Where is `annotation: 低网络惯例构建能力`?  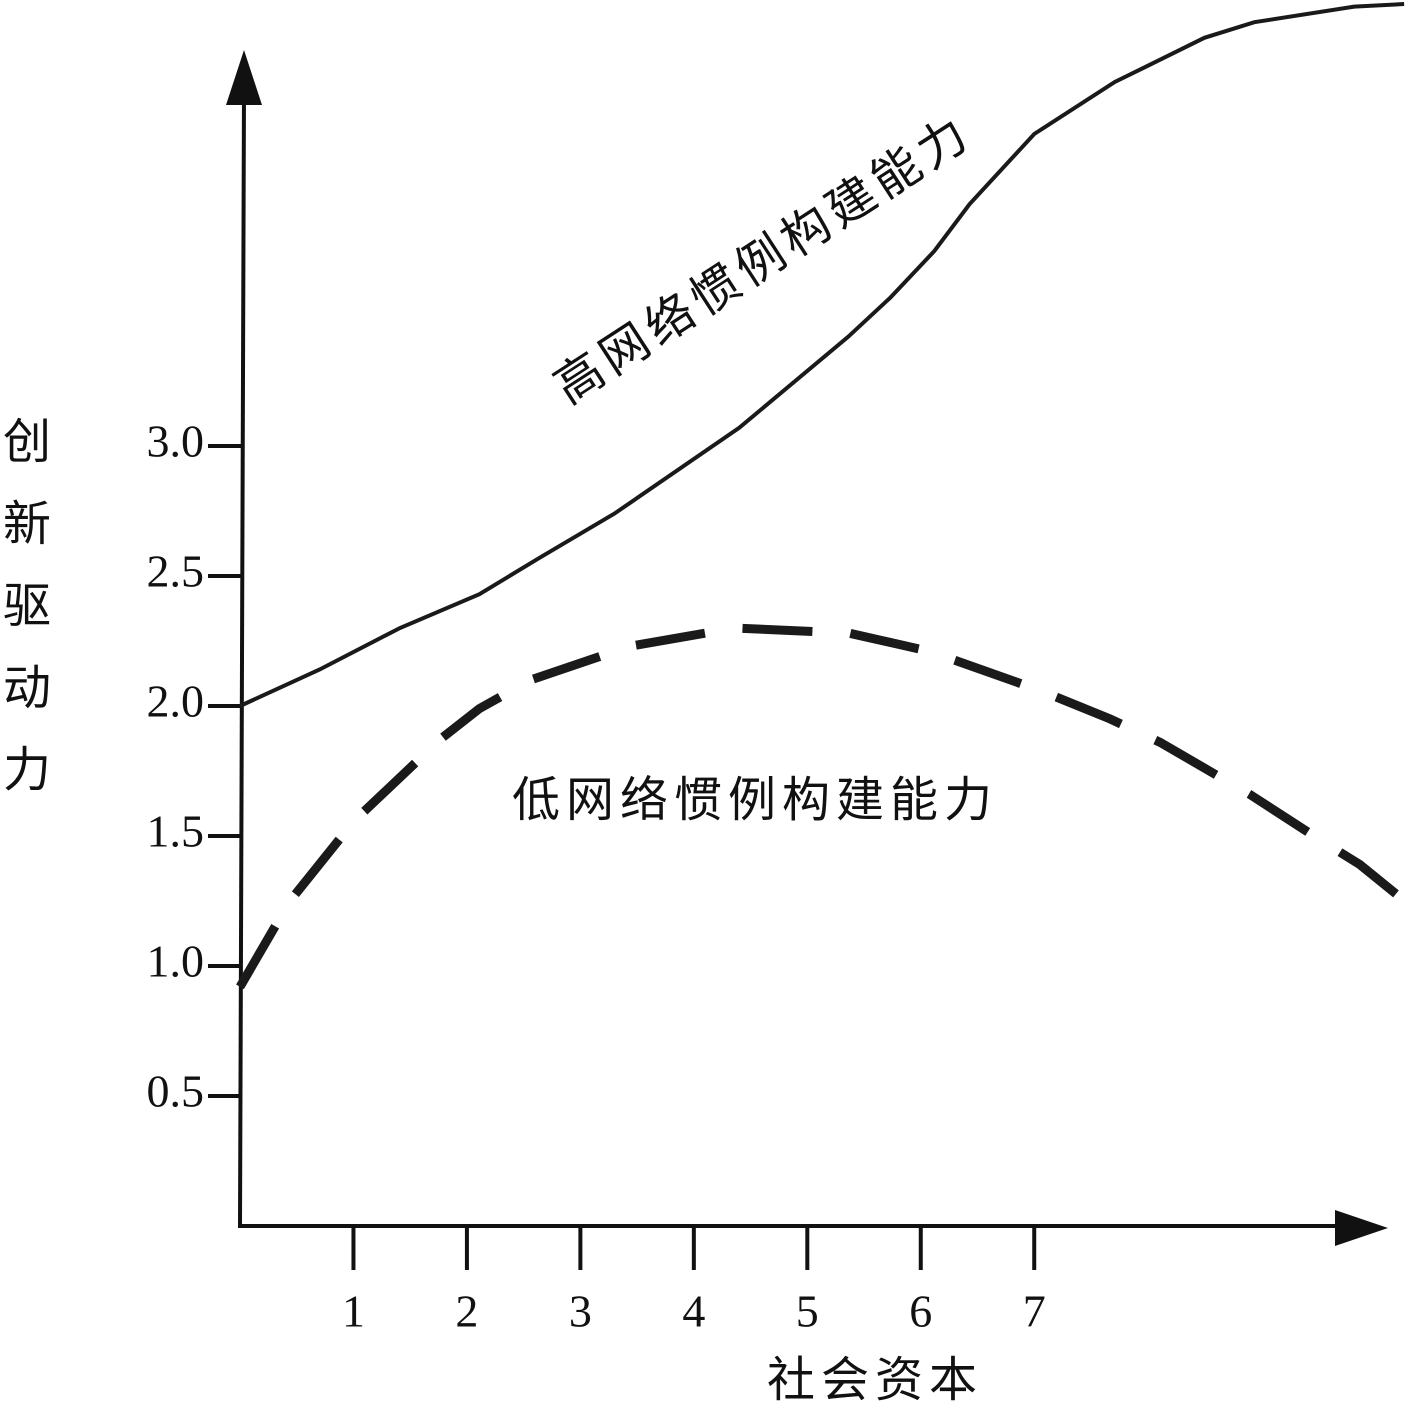 annotation: 低网络惯例构建能力 is located at coordinates (755, 800).